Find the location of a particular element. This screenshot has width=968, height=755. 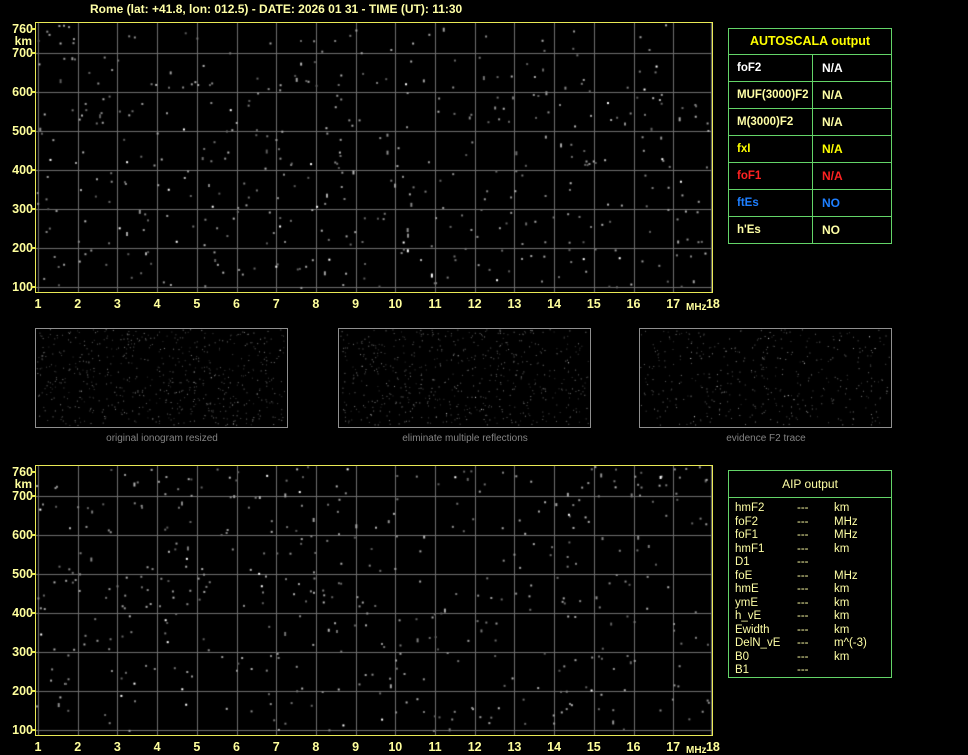

param-label: hmF1 is located at coordinates (750, 548).